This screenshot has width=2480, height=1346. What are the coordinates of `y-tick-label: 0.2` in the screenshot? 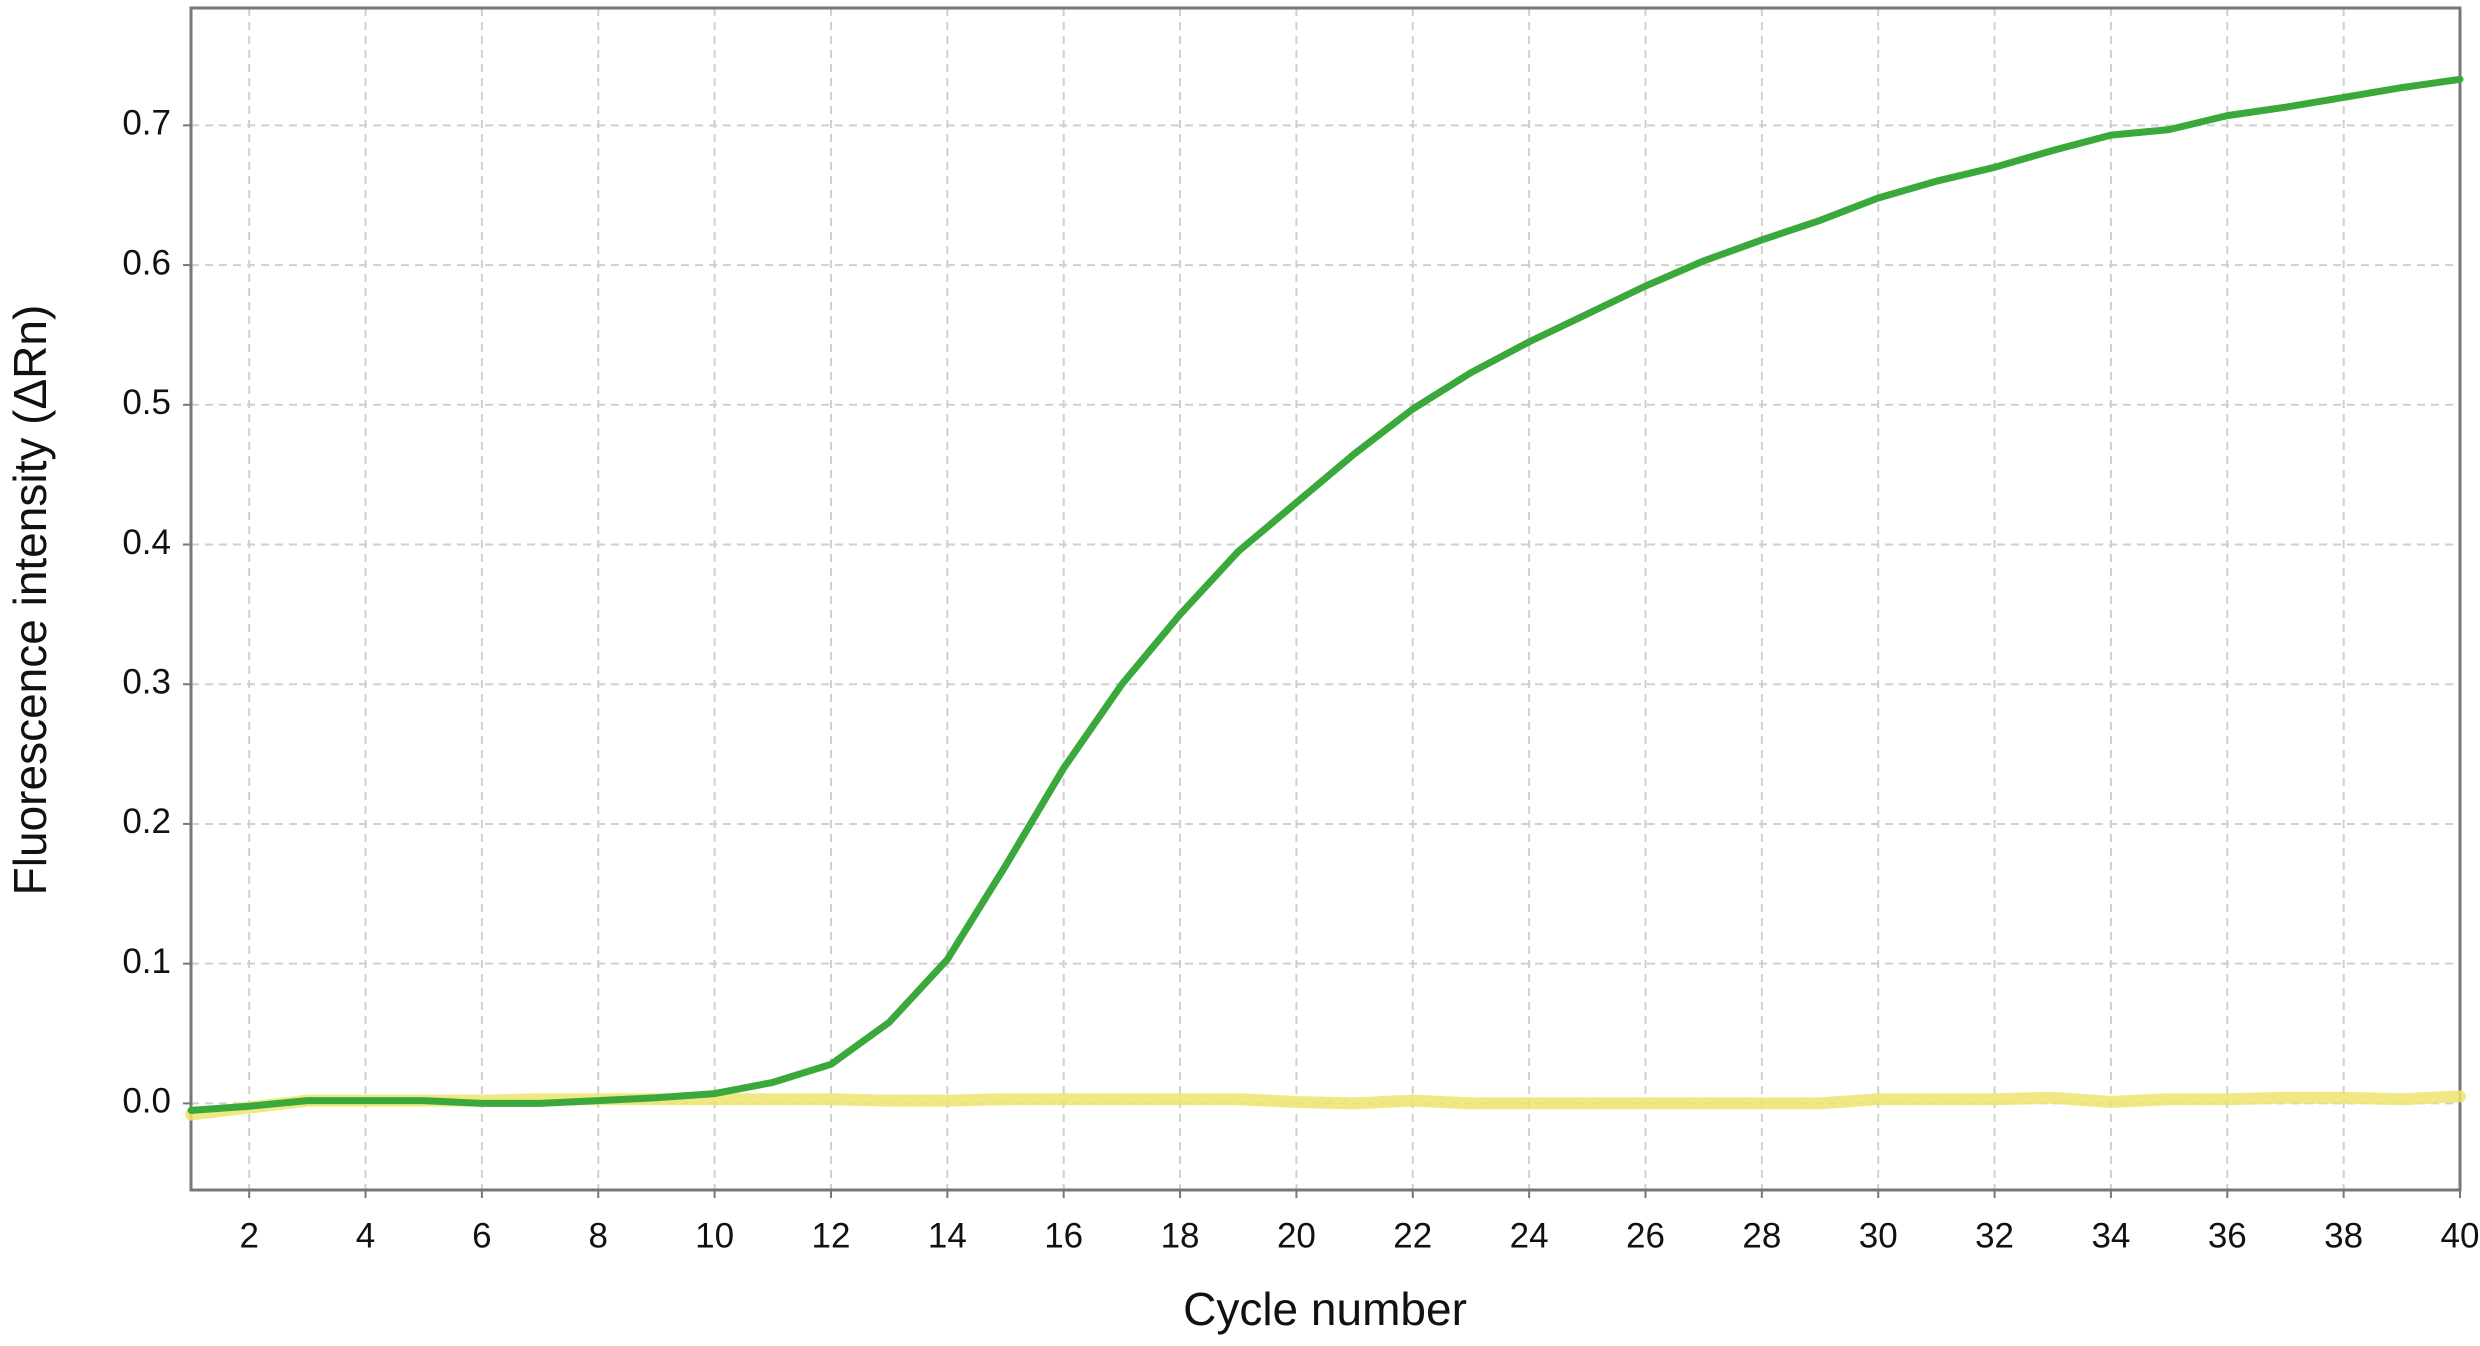 It's located at (146, 821).